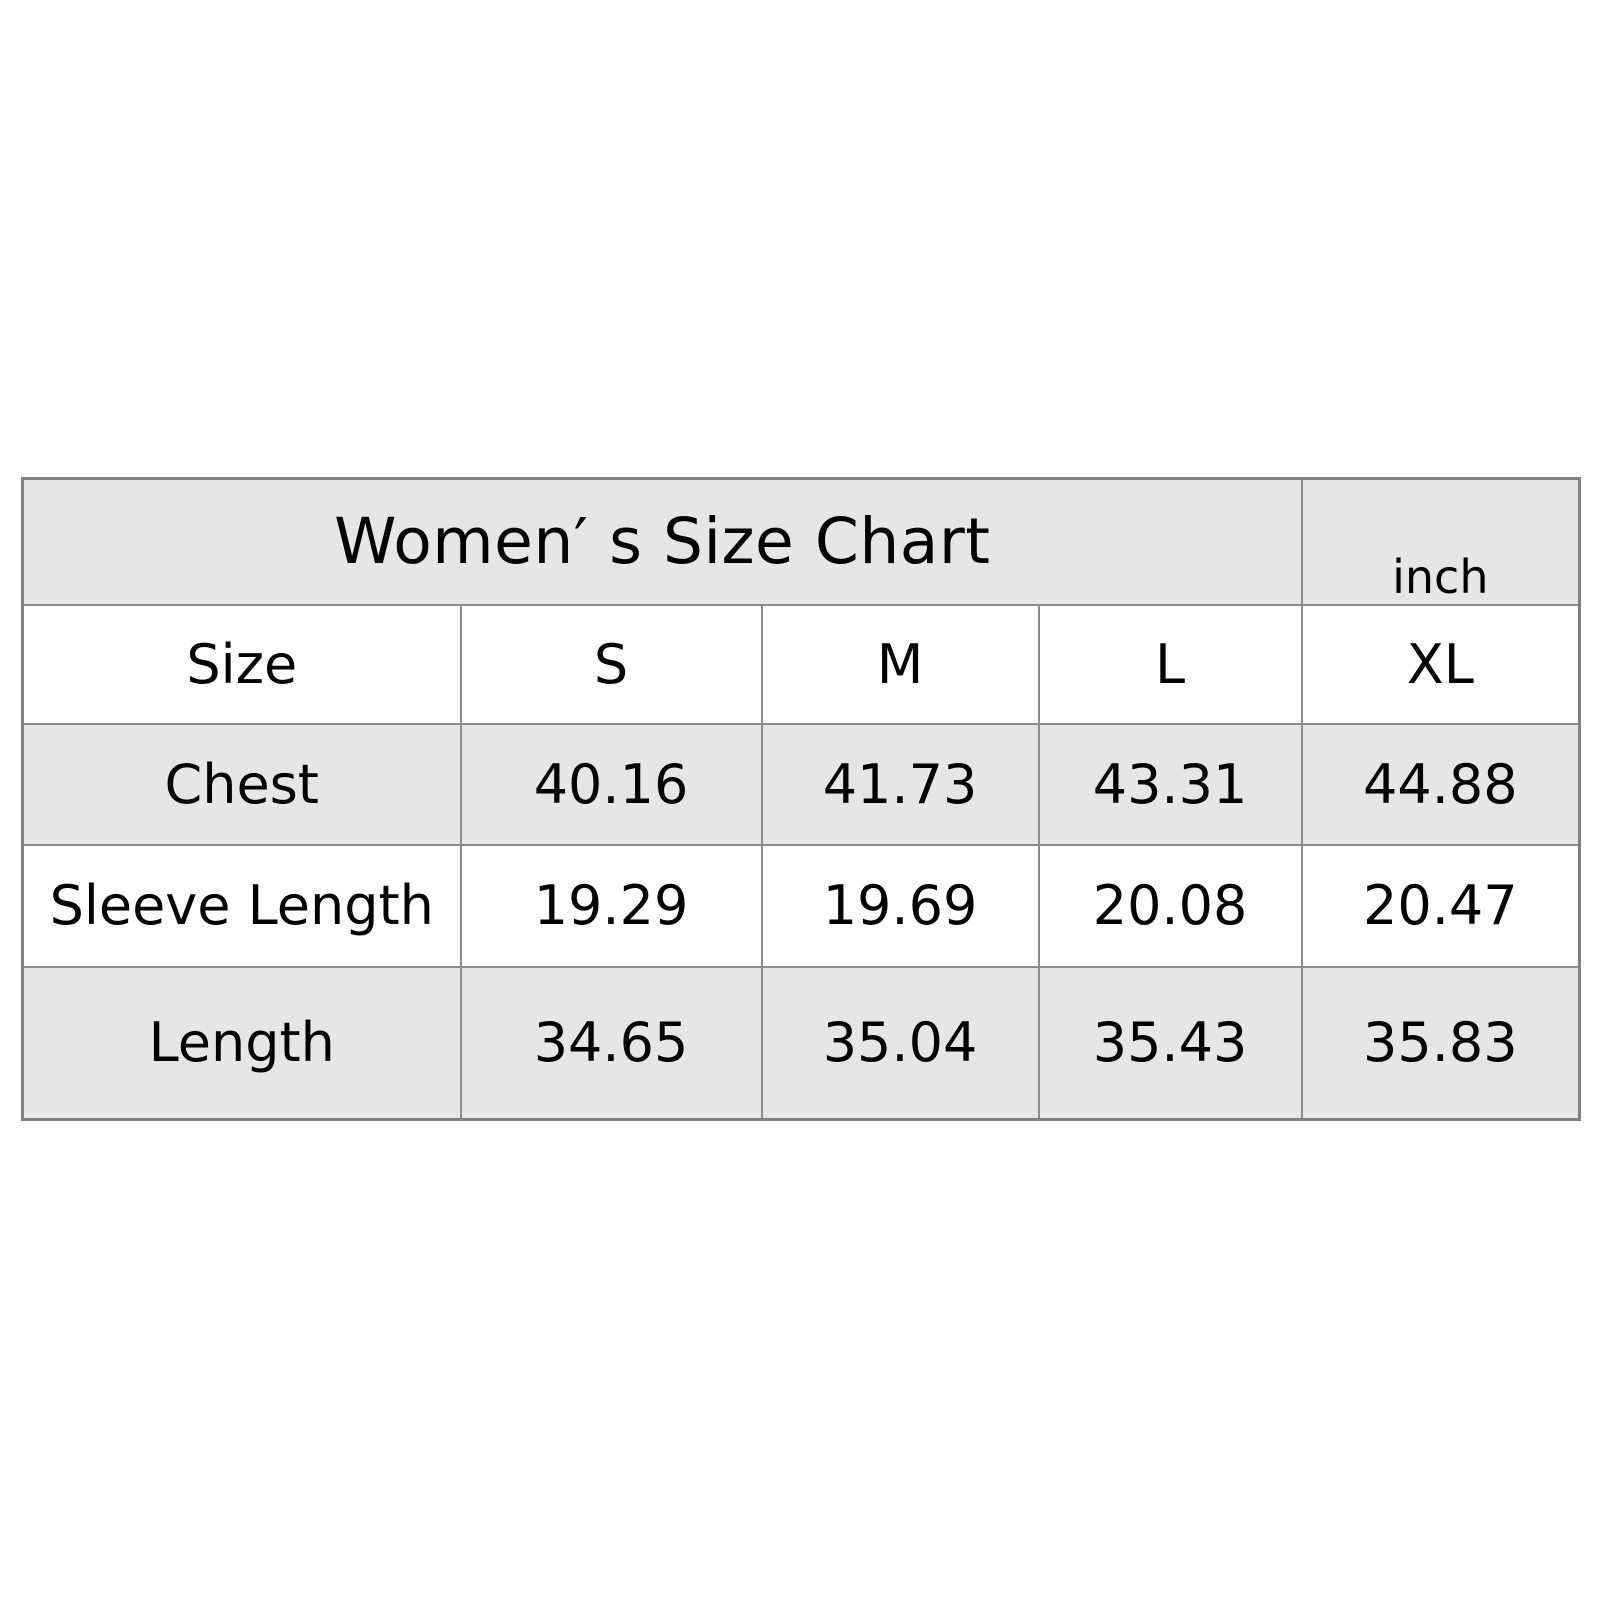 The image size is (1600, 1600). I want to click on table-row: Chest 40.16 41.73 43.31 44.88, so click(801, 784).